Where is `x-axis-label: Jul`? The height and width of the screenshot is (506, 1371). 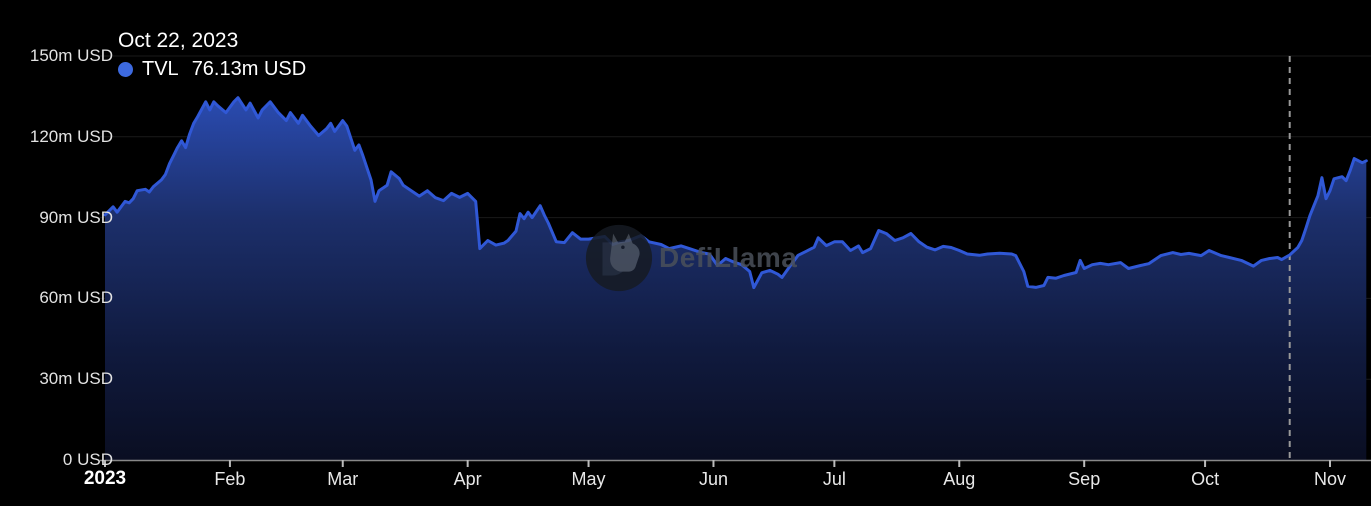
x-axis-label: Jul is located at coordinates (834, 479).